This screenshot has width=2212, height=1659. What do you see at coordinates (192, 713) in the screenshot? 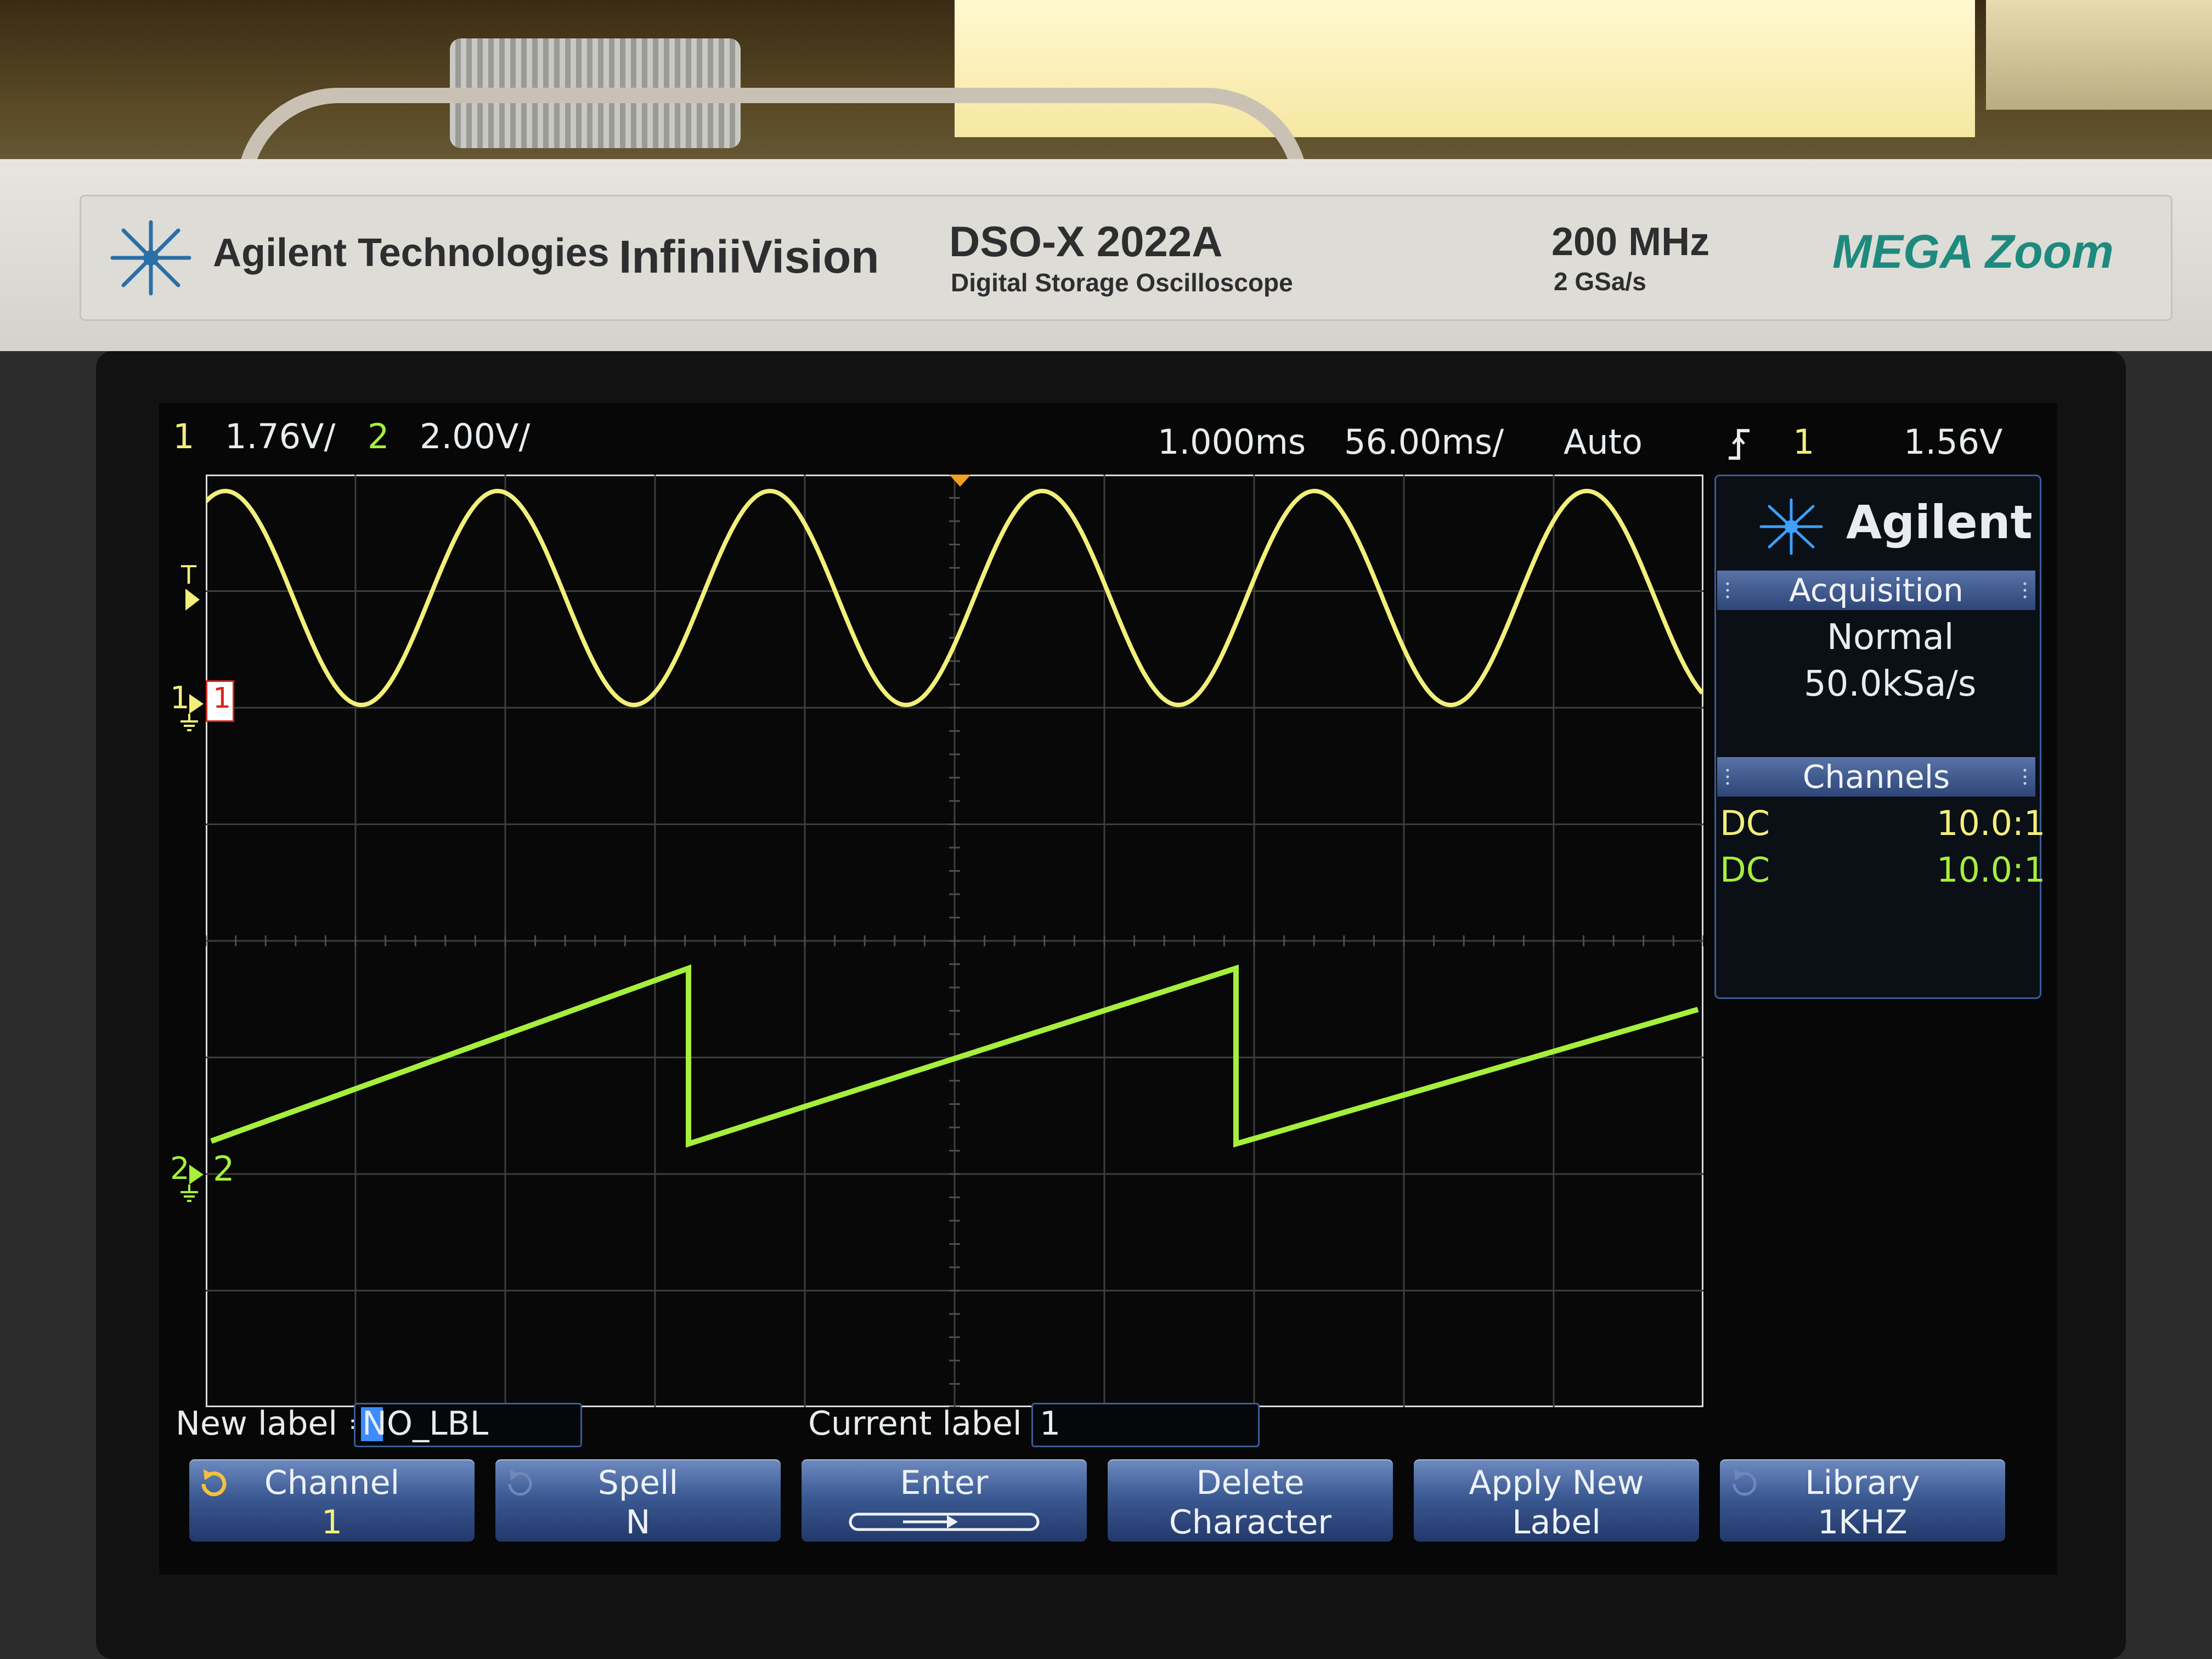
I see `ch1-ground-icon` at bounding box center [192, 713].